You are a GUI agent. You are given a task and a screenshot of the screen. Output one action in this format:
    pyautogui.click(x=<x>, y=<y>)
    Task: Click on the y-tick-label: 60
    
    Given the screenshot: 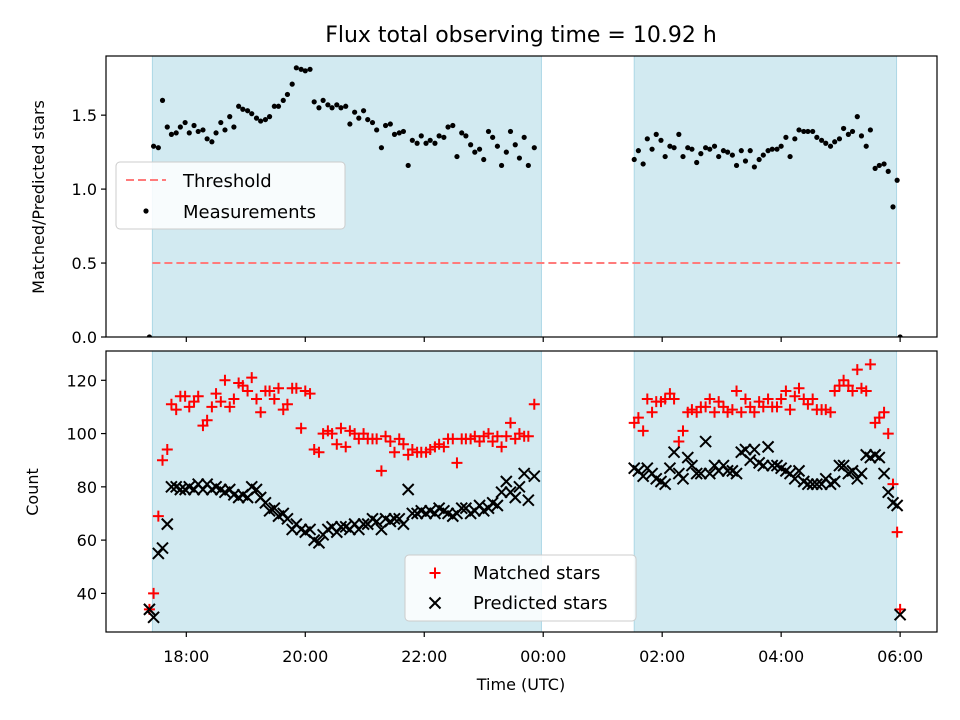 What is the action you would take?
    pyautogui.click(x=87, y=540)
    